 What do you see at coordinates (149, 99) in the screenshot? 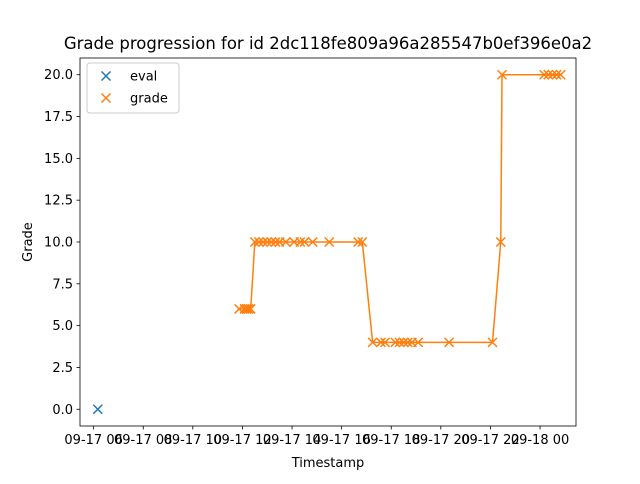
I see `legend-label: grade` at bounding box center [149, 99].